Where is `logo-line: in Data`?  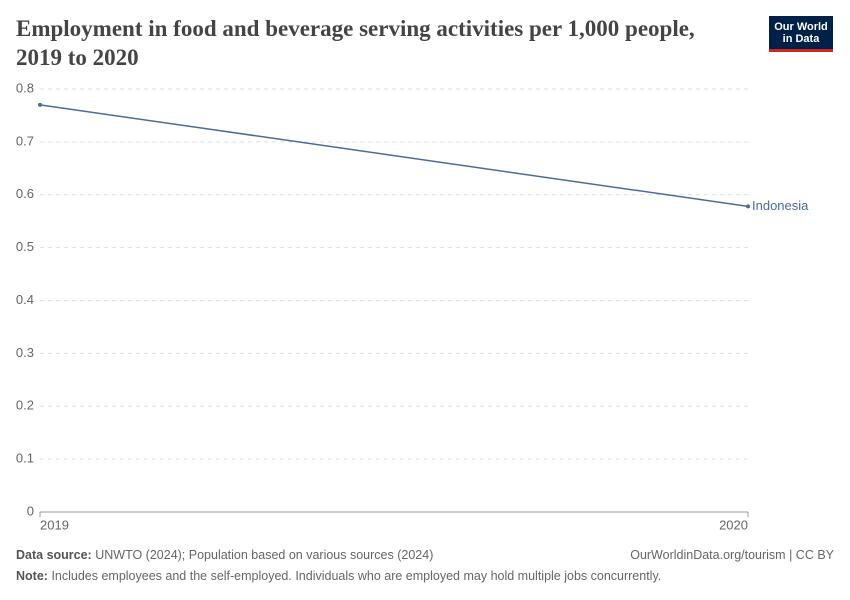
logo-line: in Data is located at coordinates (801, 39).